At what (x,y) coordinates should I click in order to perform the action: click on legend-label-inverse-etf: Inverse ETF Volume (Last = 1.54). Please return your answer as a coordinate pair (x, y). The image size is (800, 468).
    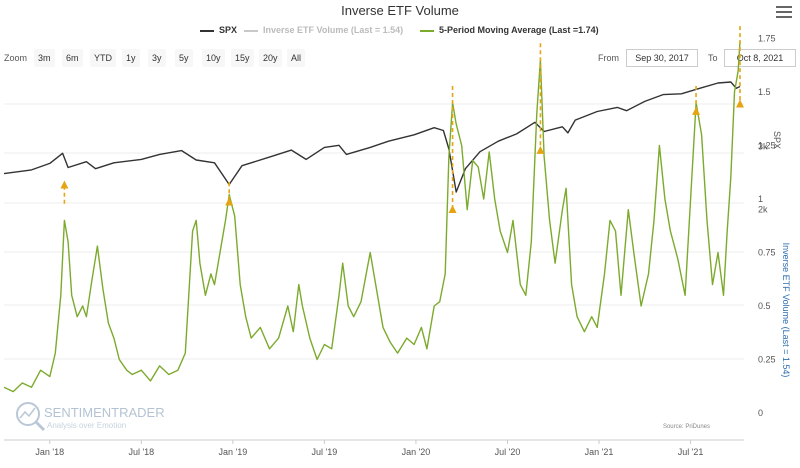
    Looking at the image, I should click on (333, 30).